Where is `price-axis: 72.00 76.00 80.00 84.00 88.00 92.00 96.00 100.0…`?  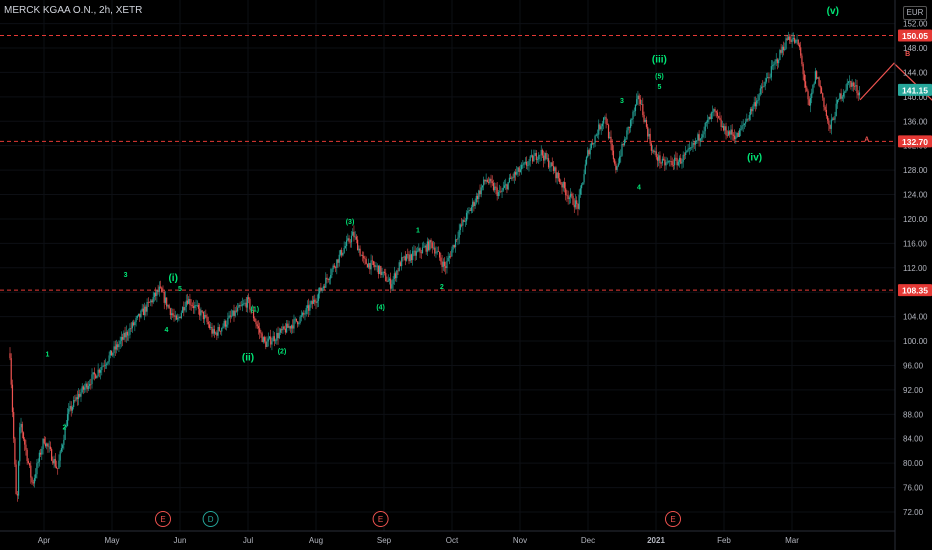 price-axis: 72.00 76.00 80.00 84.00 88.00 92.00 96.00 100.0… is located at coordinates (911, 275).